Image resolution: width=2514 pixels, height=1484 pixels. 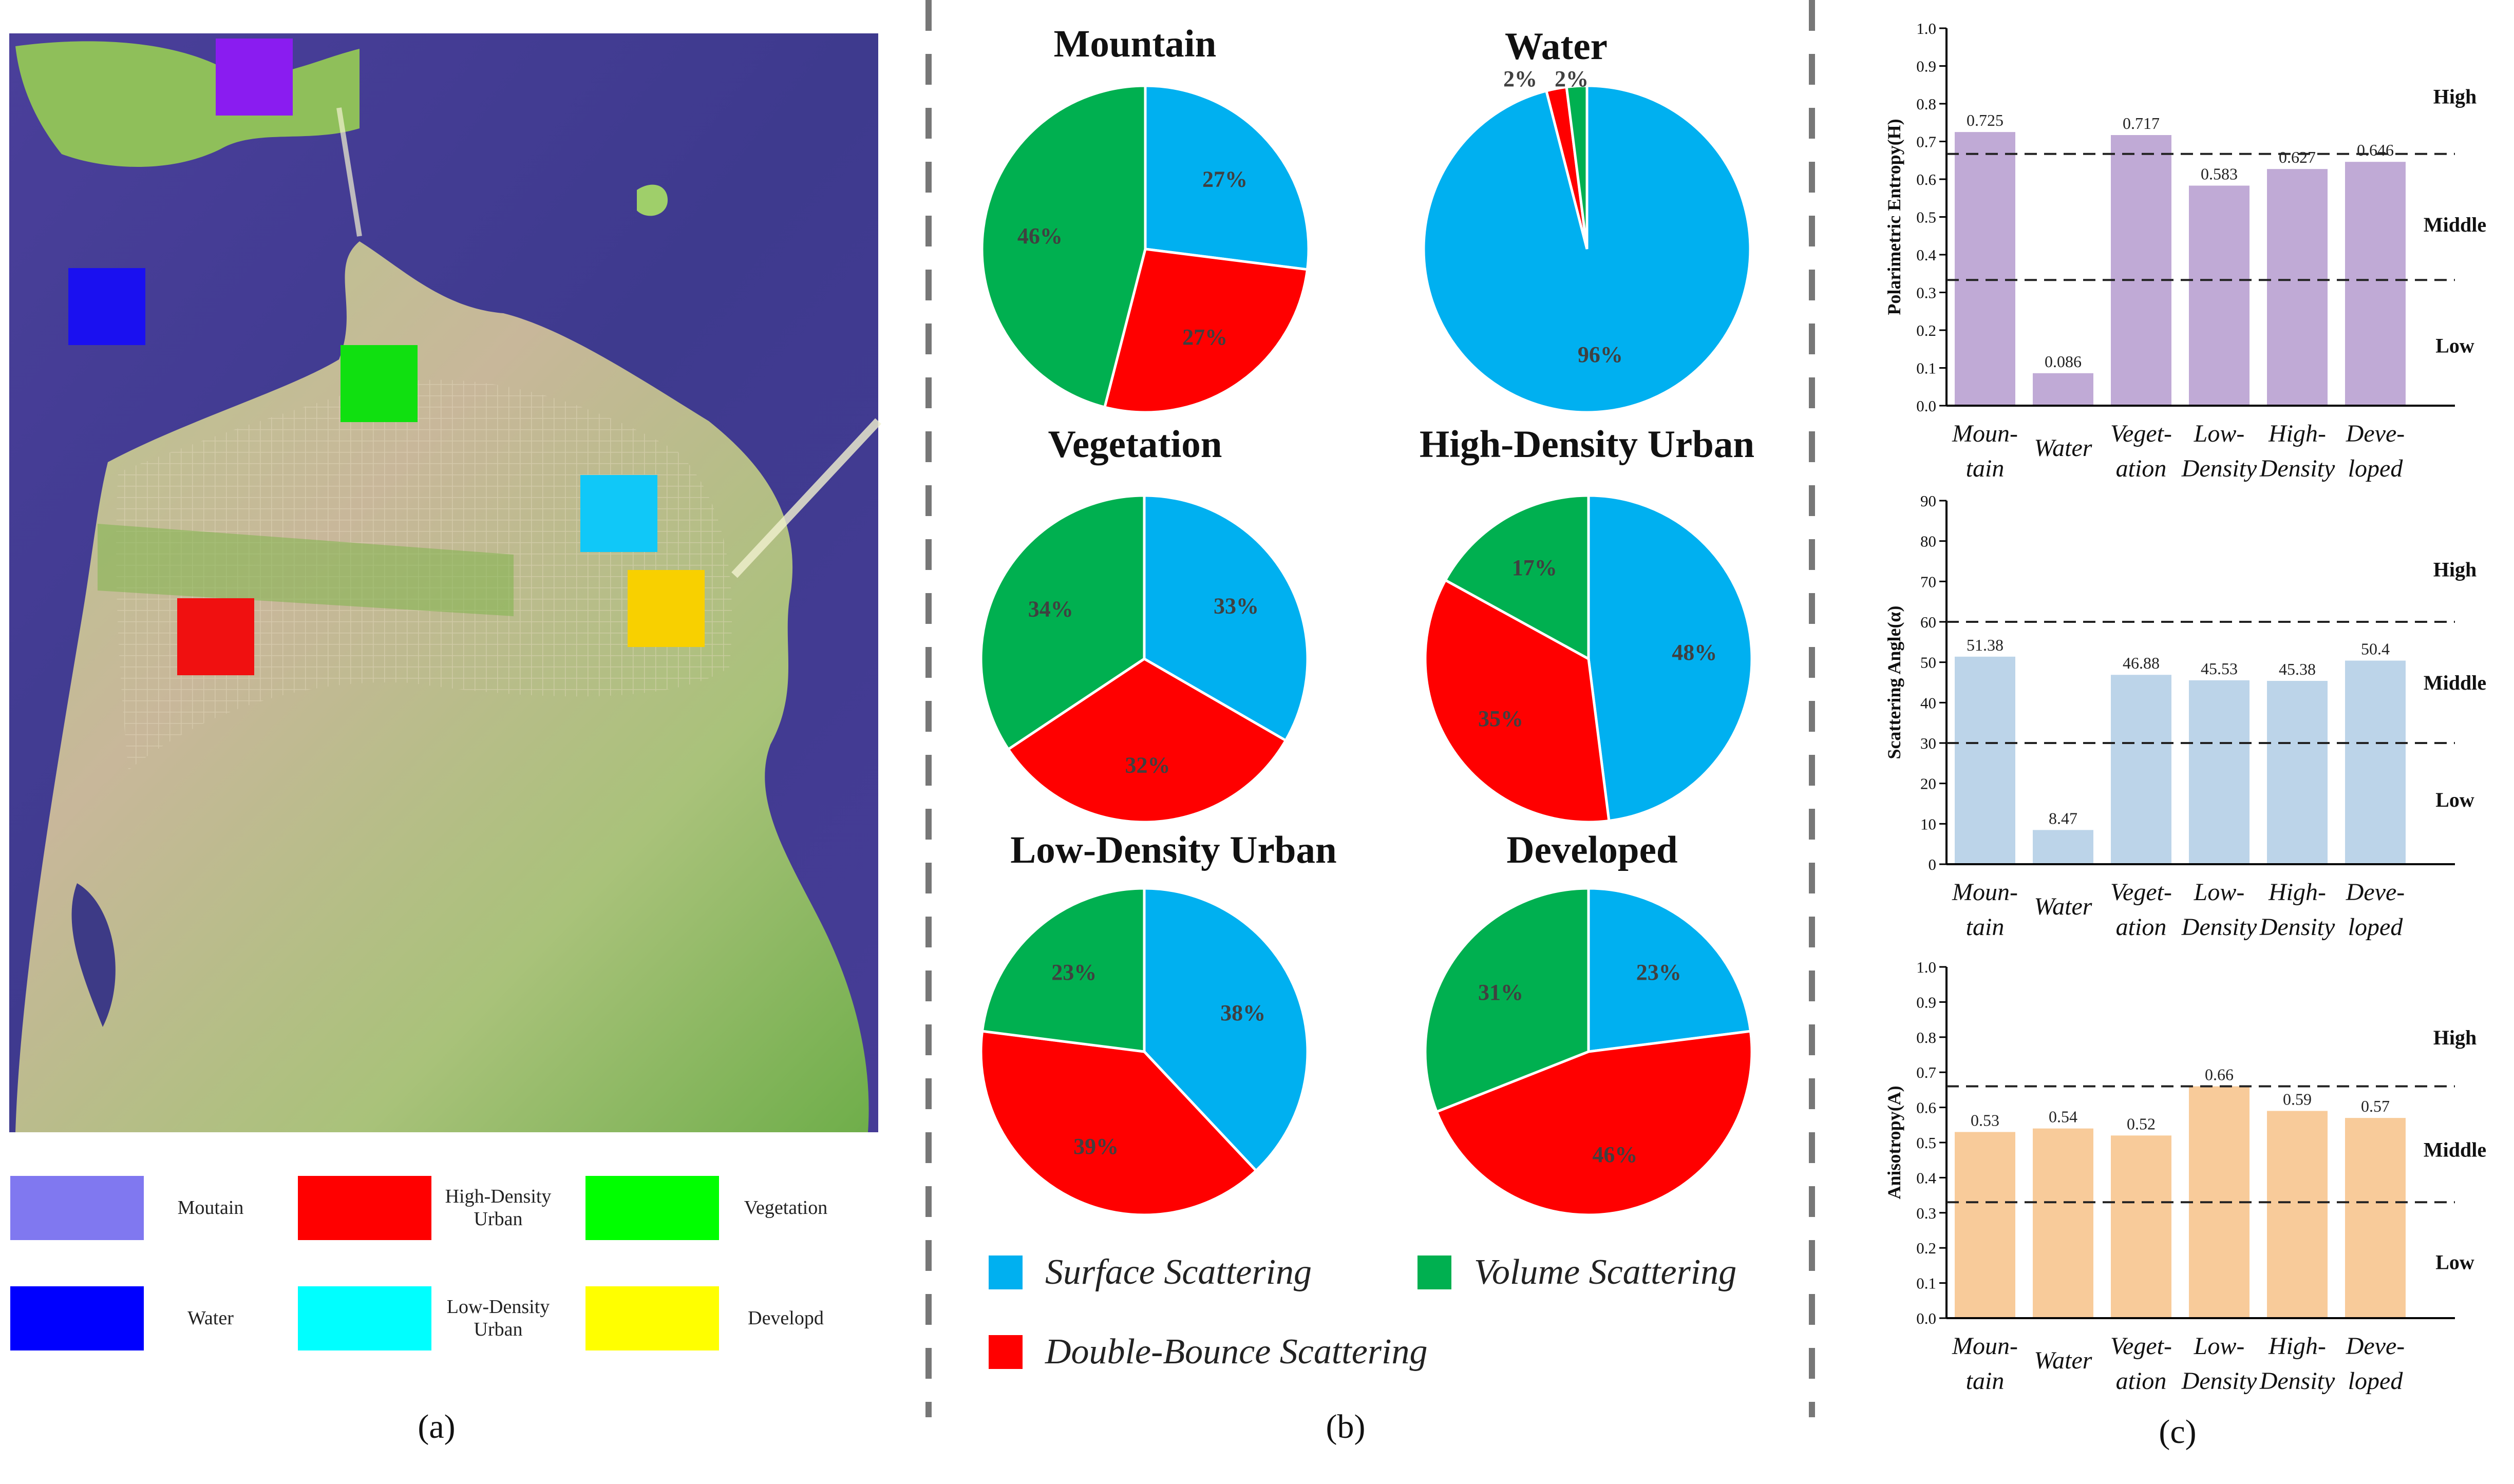 What do you see at coordinates (498, 1329) in the screenshot?
I see `map-legend-label: Urban` at bounding box center [498, 1329].